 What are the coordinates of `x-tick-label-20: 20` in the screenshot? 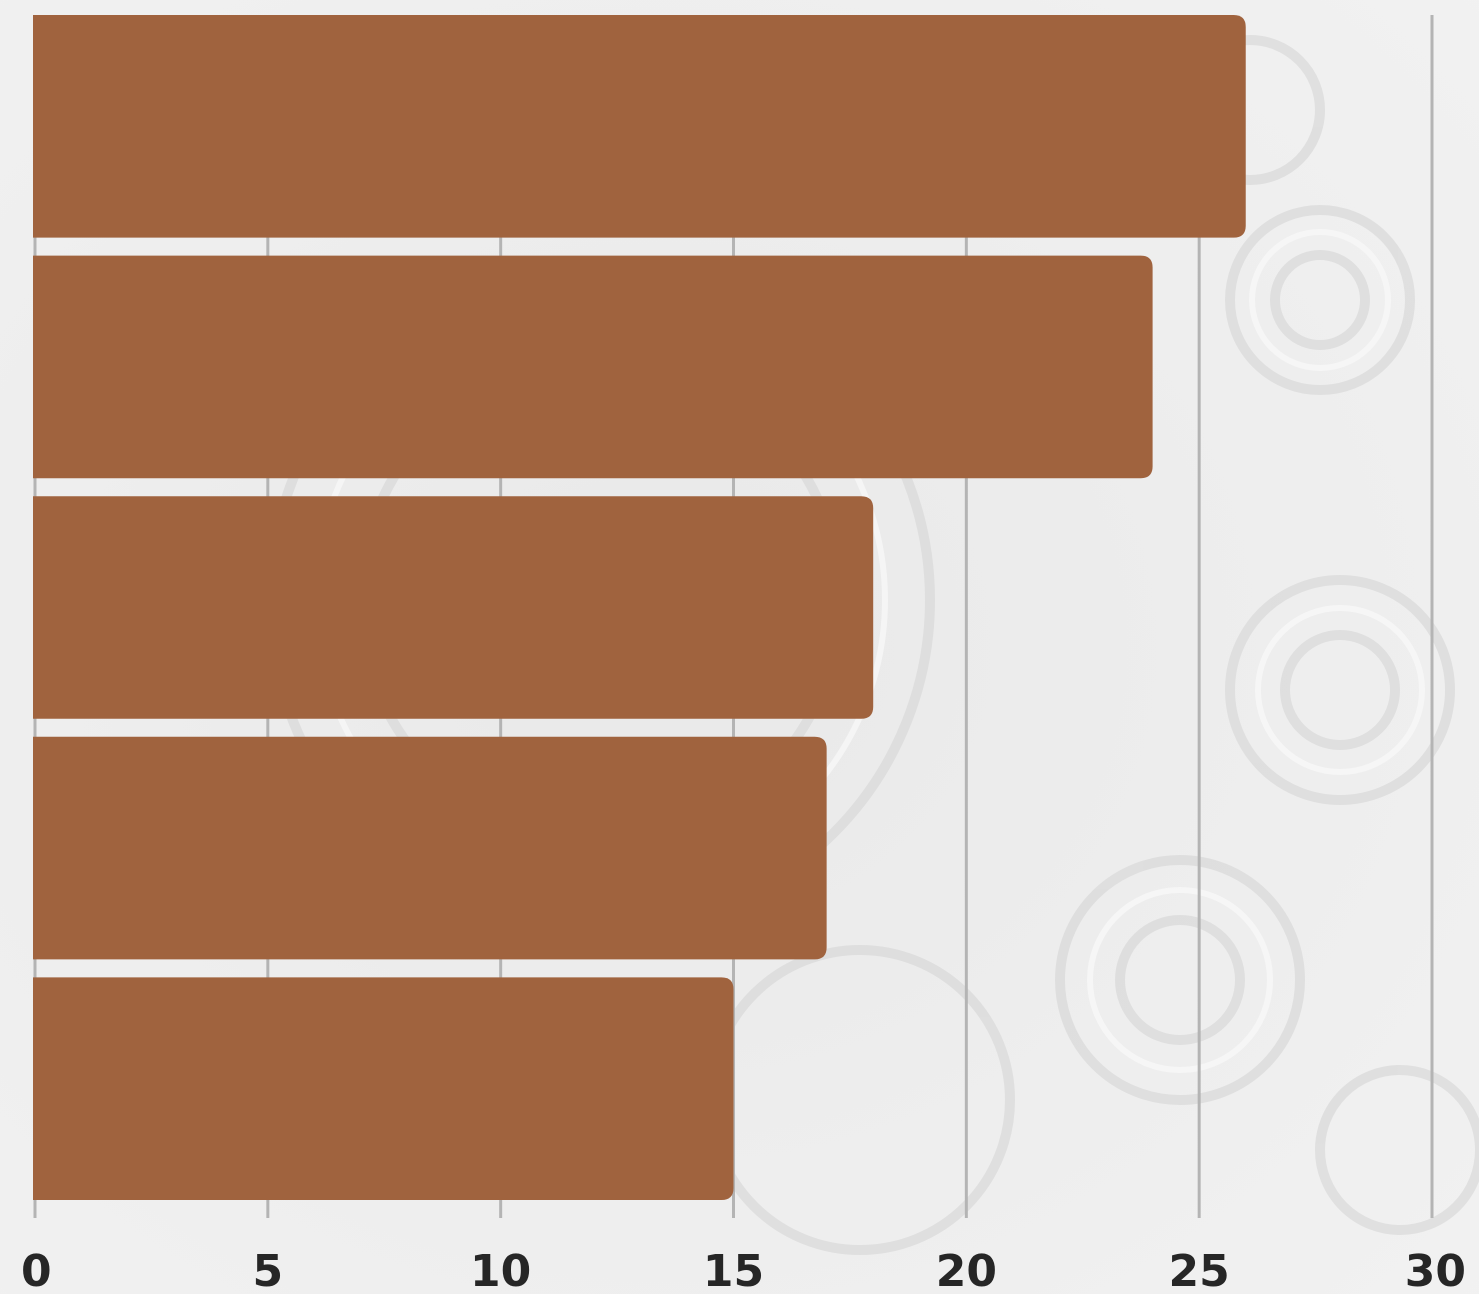 It's located at (966, 1270).